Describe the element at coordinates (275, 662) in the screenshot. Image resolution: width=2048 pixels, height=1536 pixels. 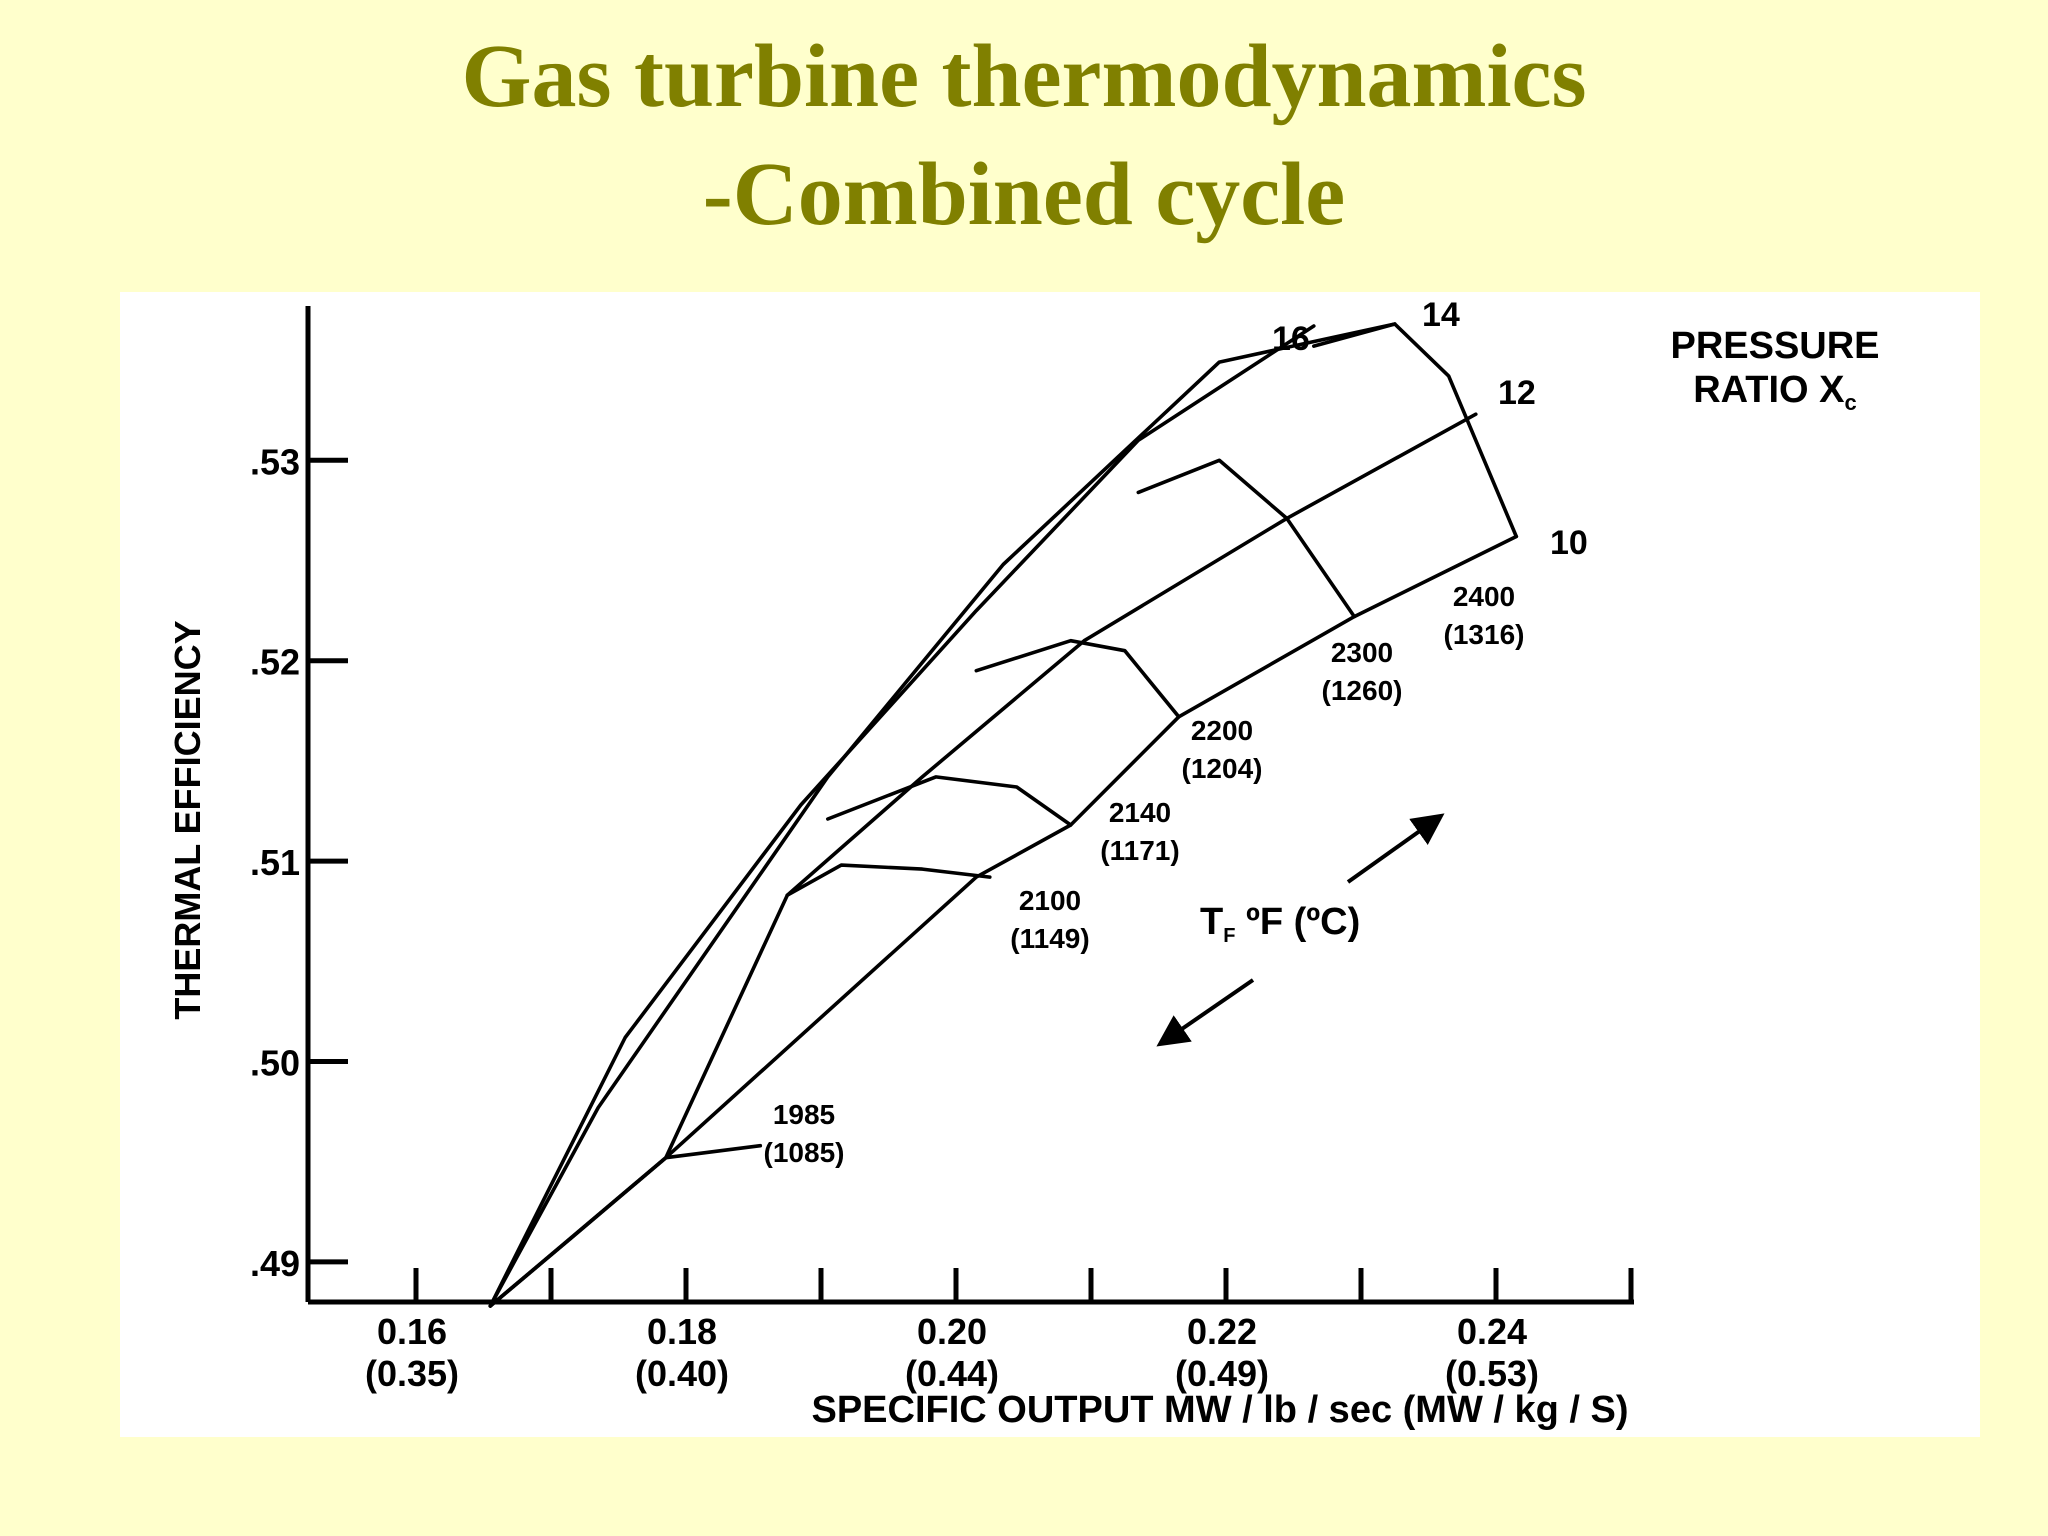
I see `y-tick-label: .52` at that location.